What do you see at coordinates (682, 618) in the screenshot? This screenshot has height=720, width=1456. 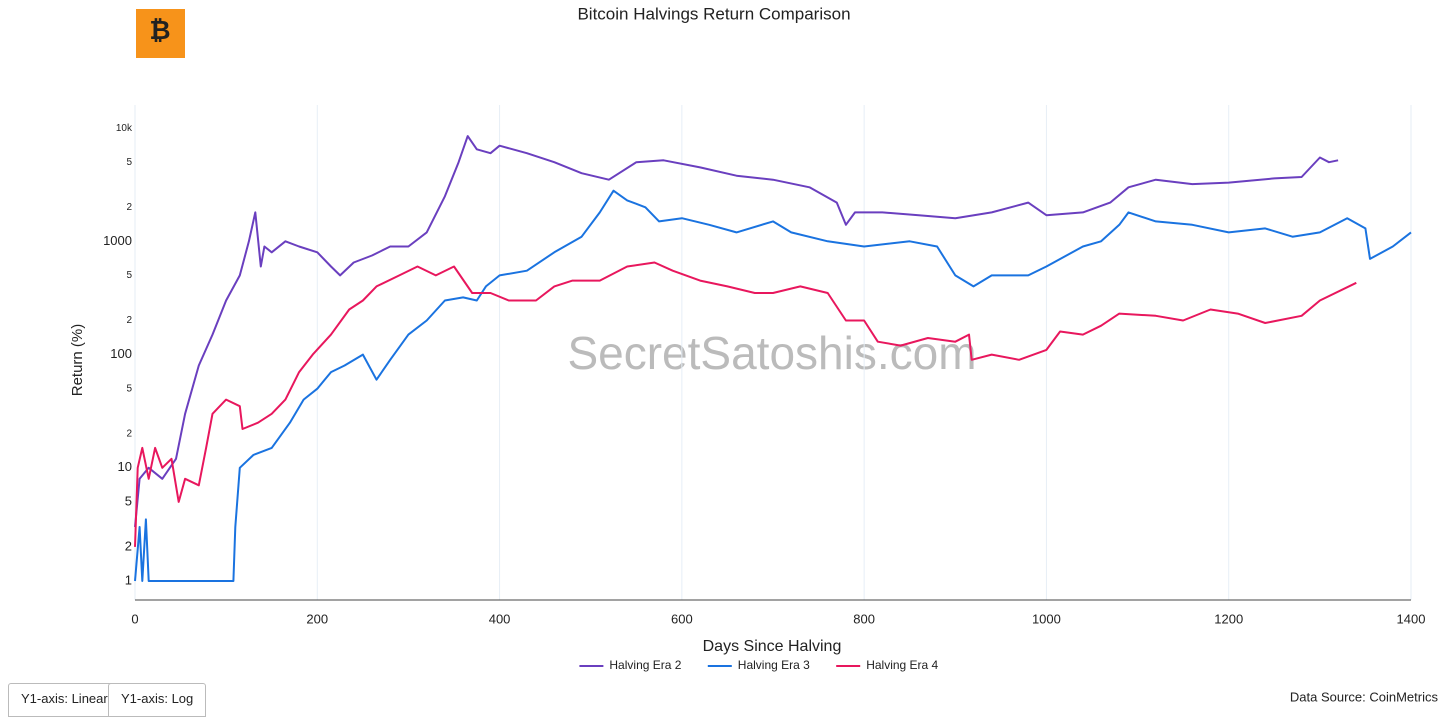 I see `x-tick-label: 600` at bounding box center [682, 618].